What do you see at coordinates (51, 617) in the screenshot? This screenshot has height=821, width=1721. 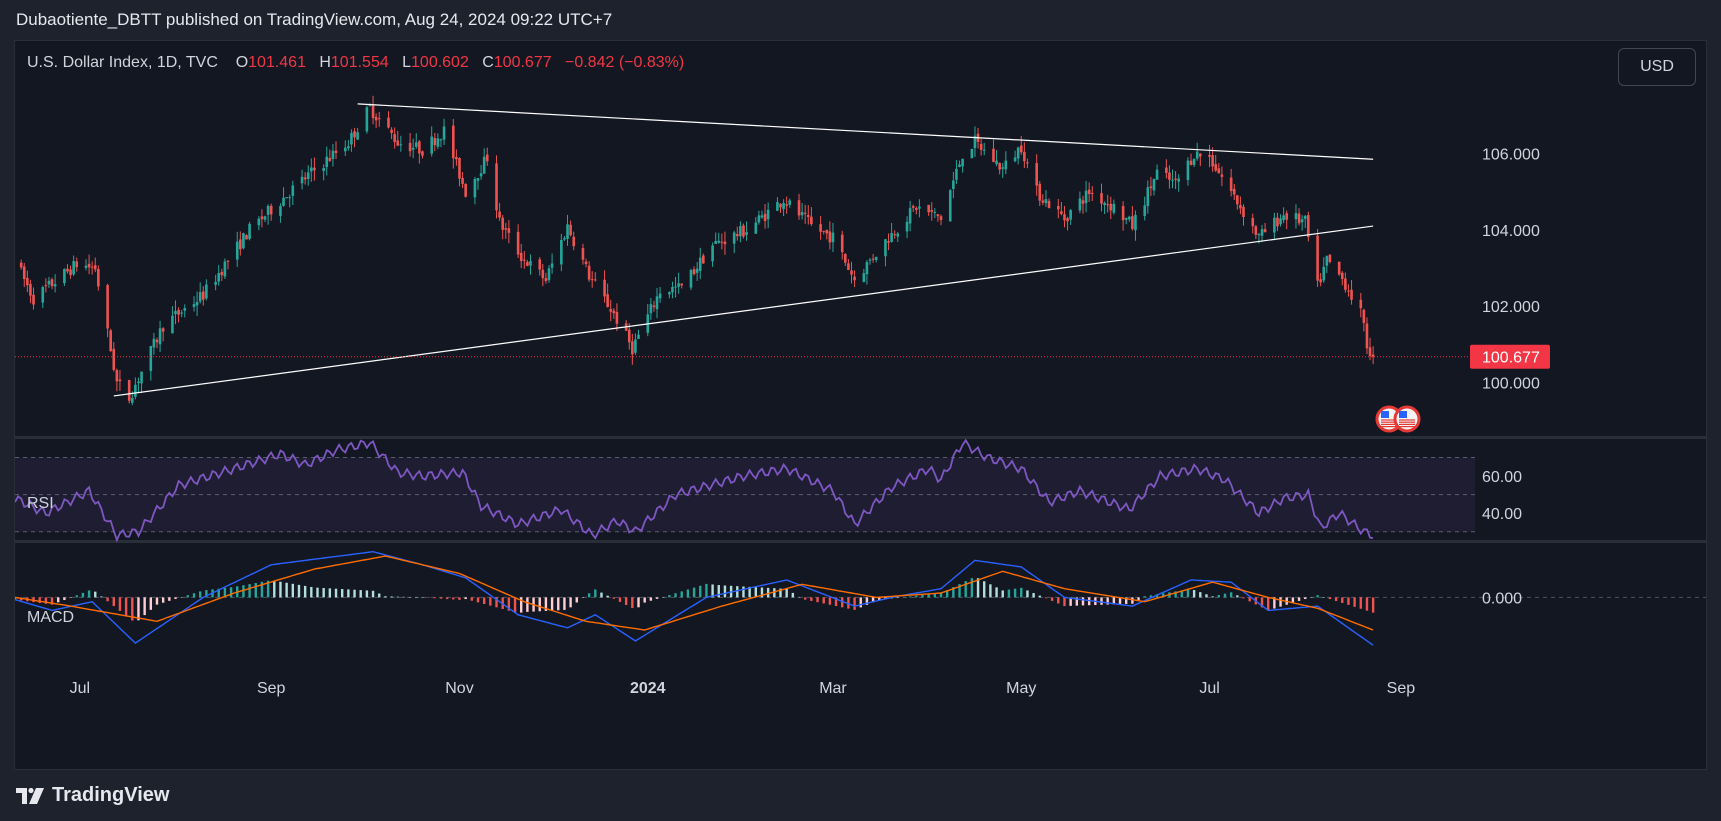 I see `macd-pane-label: MACD` at bounding box center [51, 617].